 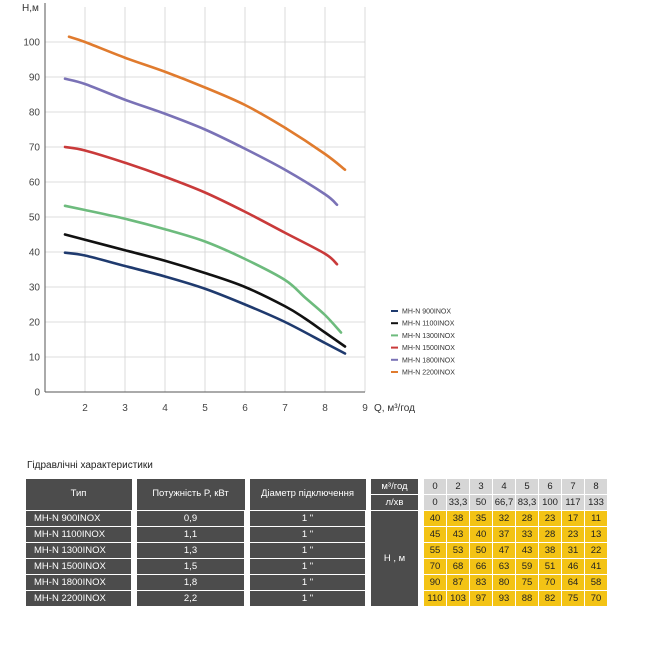 What do you see at coordinates (190, 550) in the screenshot?
I see `row-power: 1,3` at bounding box center [190, 550].